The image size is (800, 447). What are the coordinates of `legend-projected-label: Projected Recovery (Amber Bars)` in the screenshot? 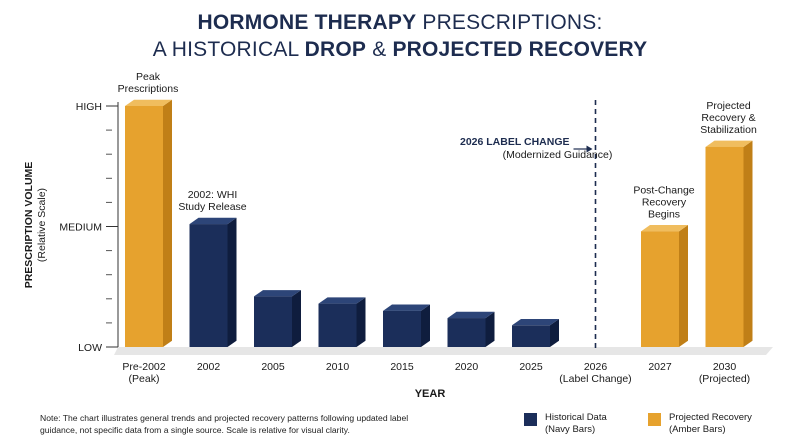 It's located at (710, 424).